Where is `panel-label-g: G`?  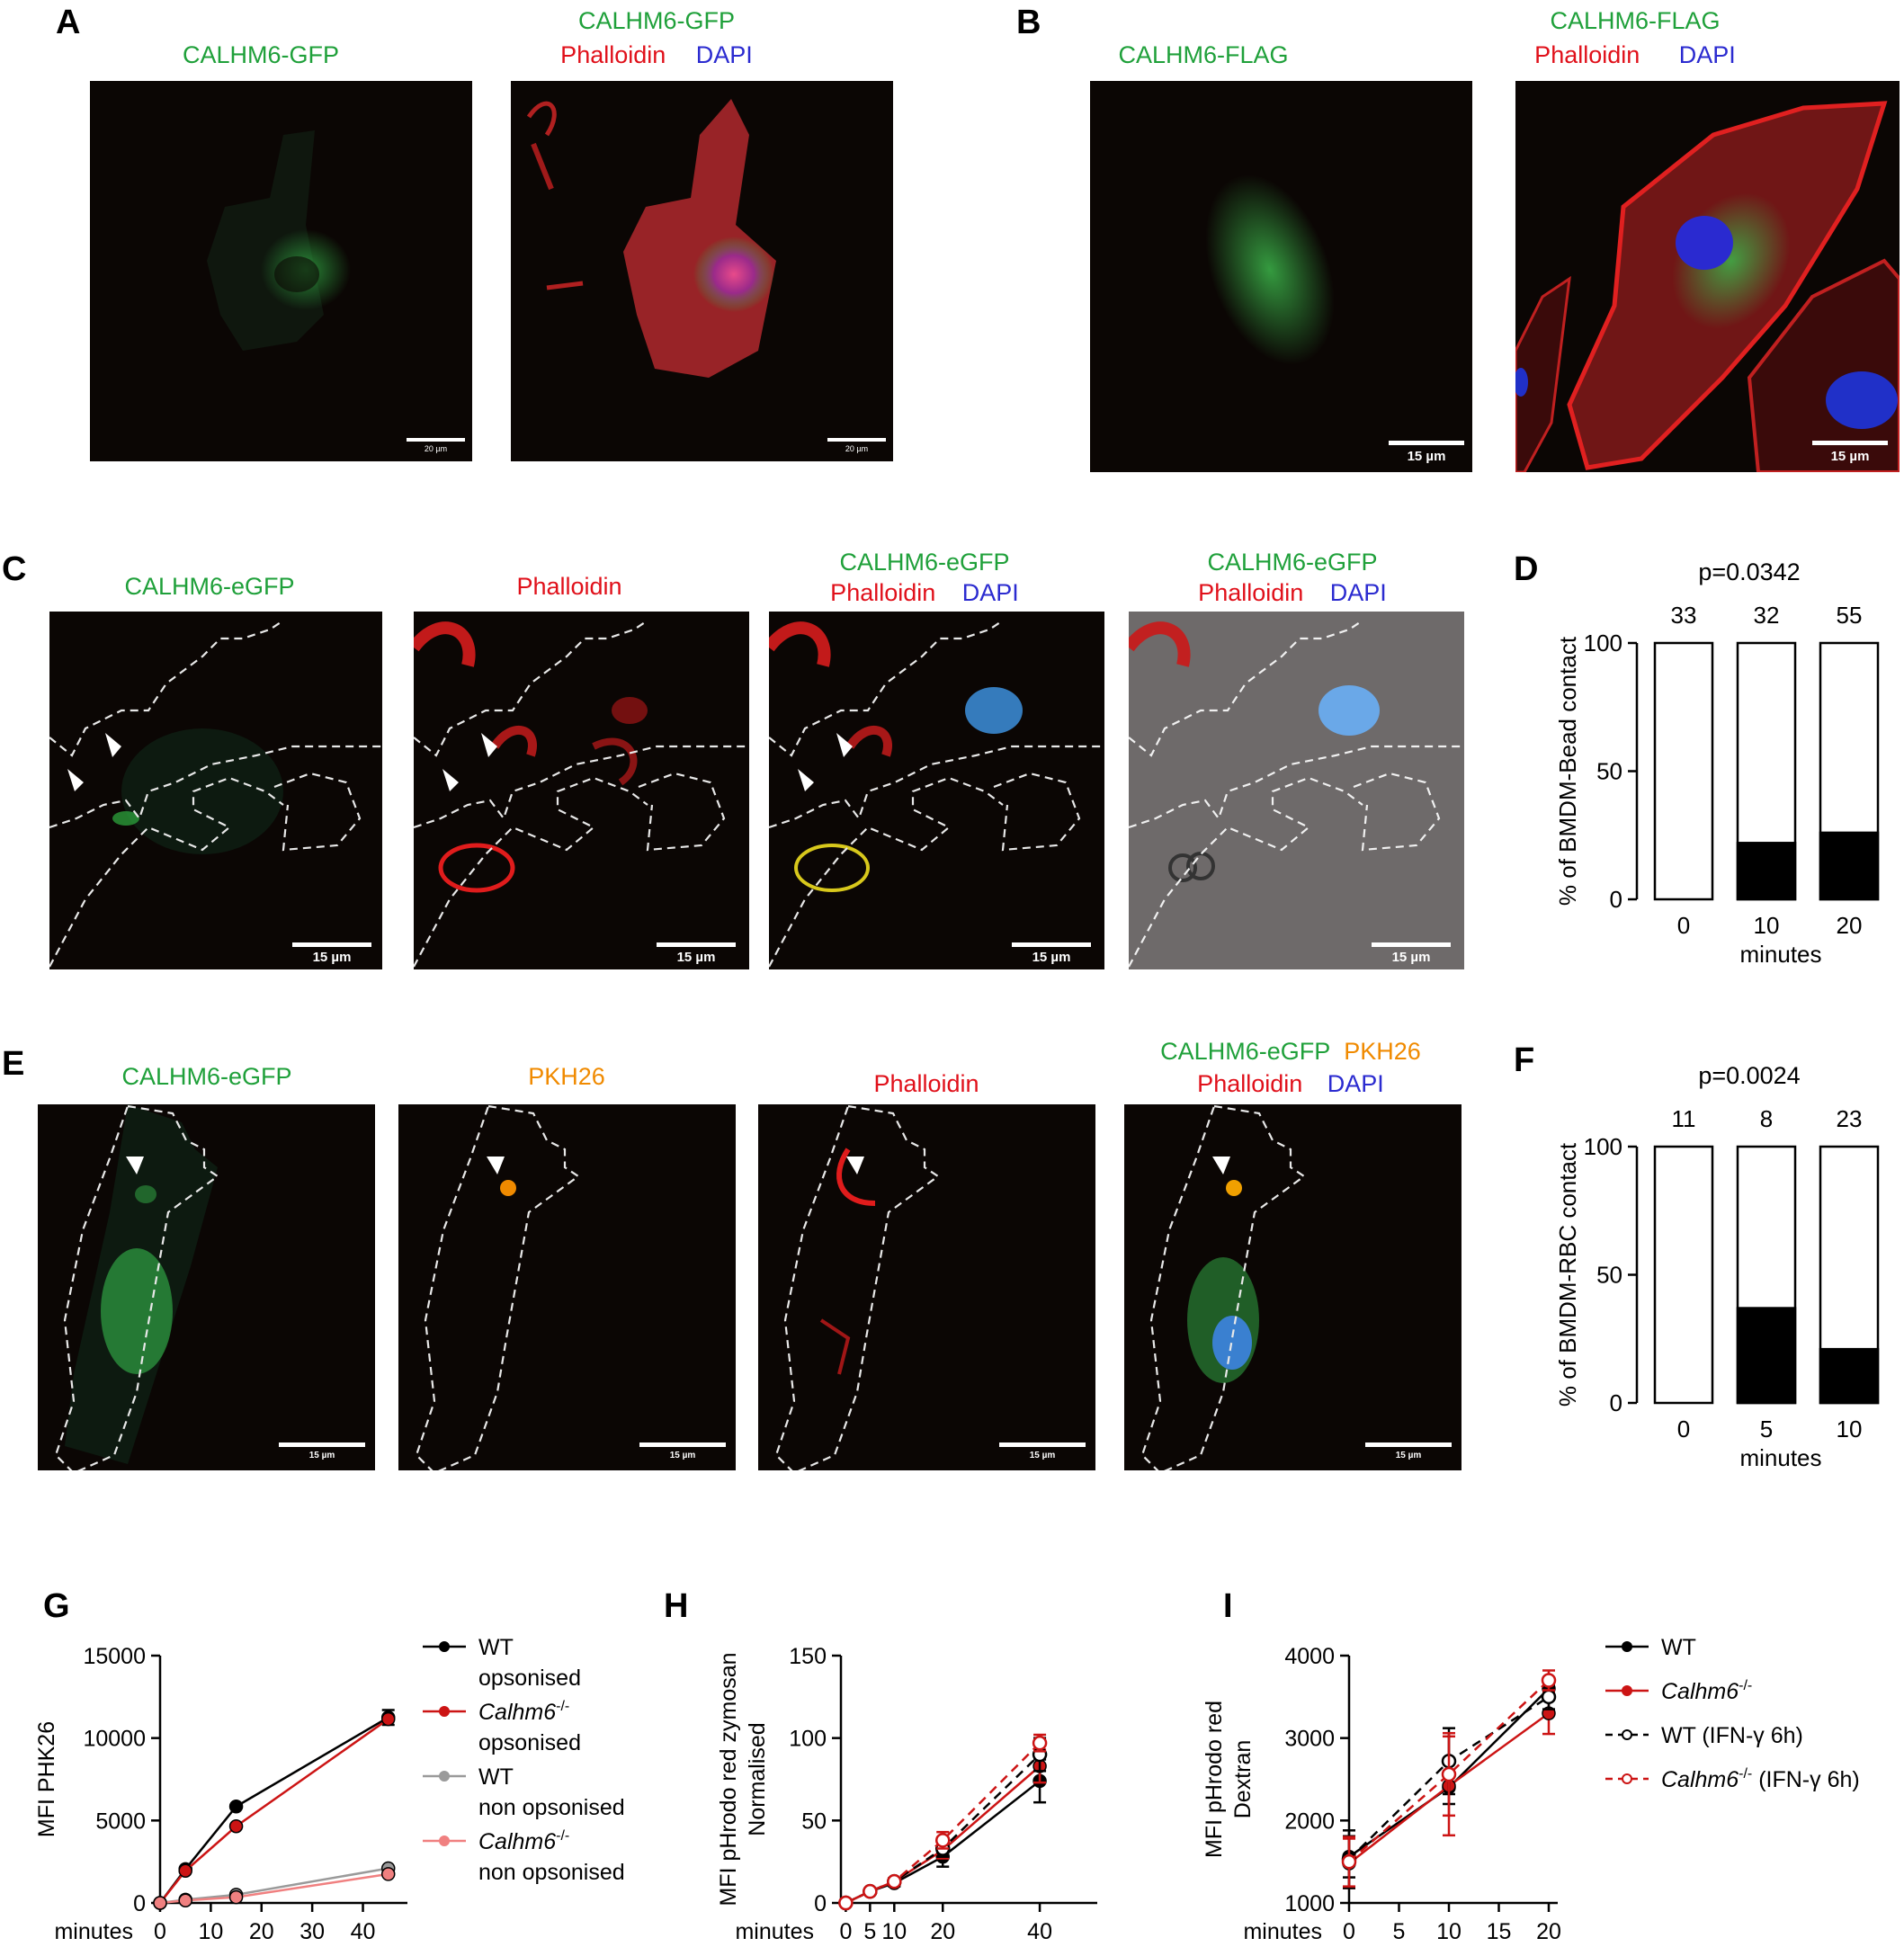
panel-label-g: G is located at coordinates (56, 1606).